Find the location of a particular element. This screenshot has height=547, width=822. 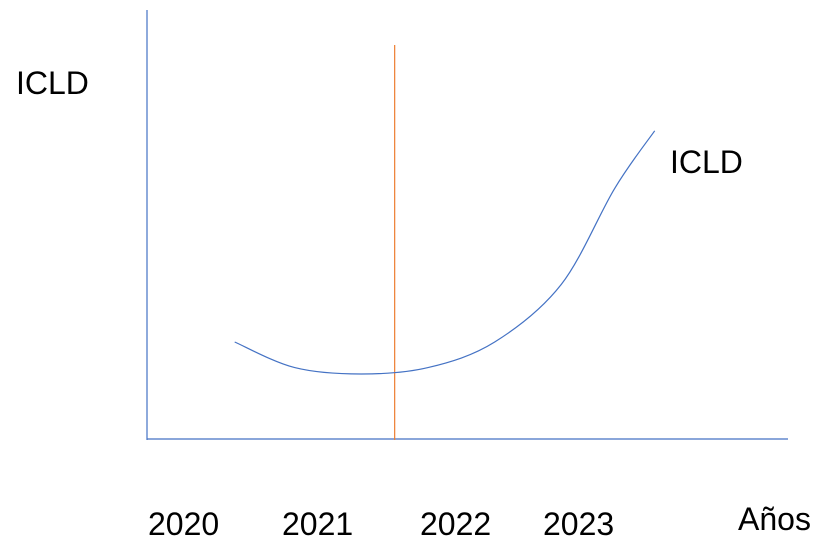

x-tick-label: 2023 is located at coordinates (579, 524).